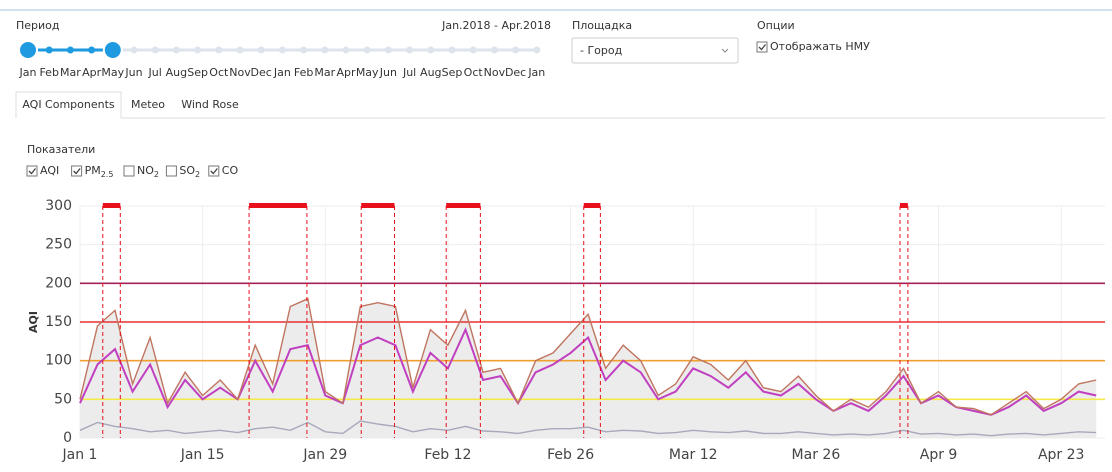 The height and width of the screenshot is (472, 1112). Describe the element at coordinates (58, 206) in the screenshot. I see `y-tick-label: 300` at that location.